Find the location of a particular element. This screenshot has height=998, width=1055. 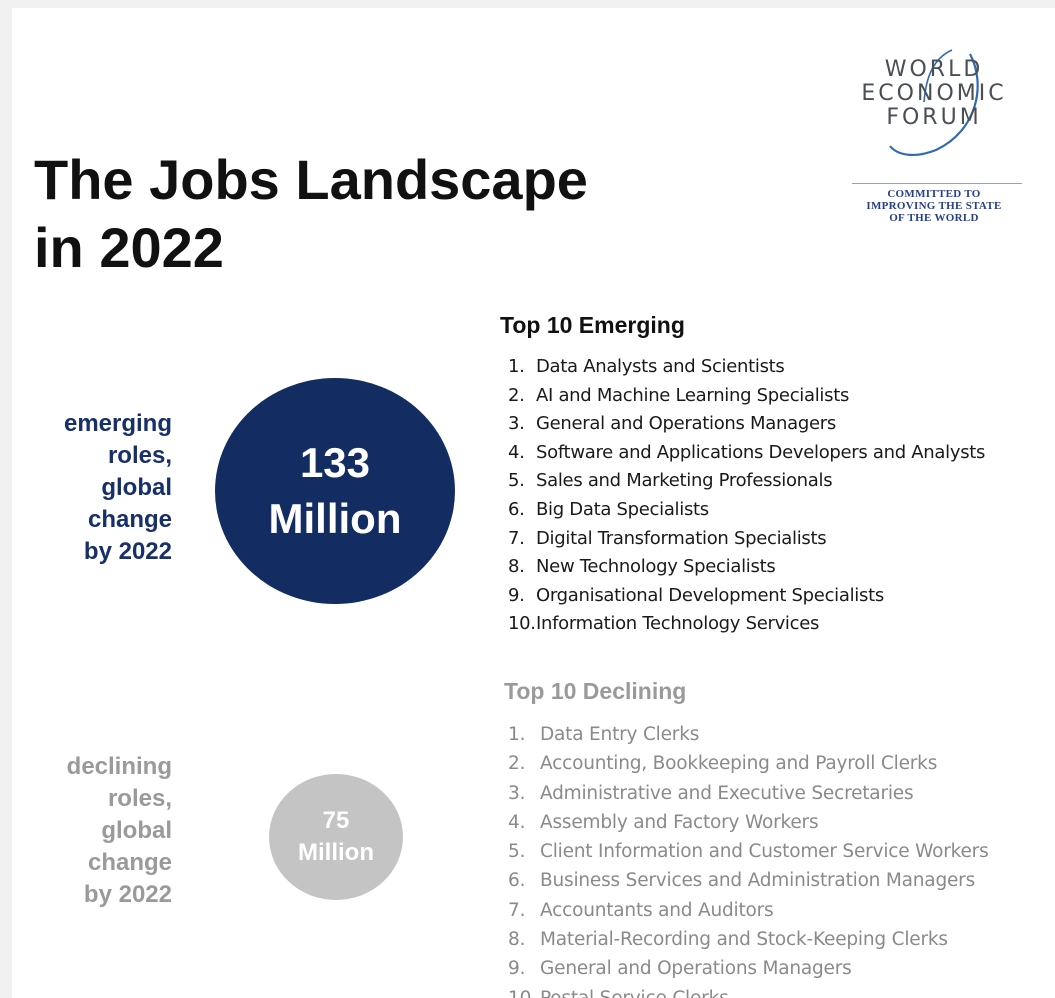

list-item-text: Organisational Development Specialists is located at coordinates (710, 595).